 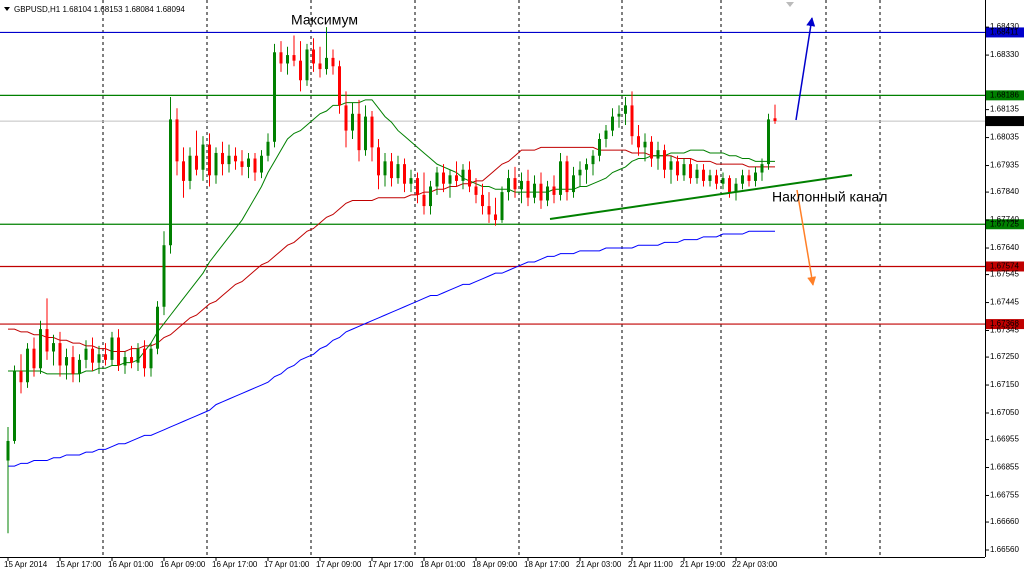 What do you see at coordinates (703, 564) in the screenshot?
I see `x-tick-label: 21 Apr 19:00` at bounding box center [703, 564].